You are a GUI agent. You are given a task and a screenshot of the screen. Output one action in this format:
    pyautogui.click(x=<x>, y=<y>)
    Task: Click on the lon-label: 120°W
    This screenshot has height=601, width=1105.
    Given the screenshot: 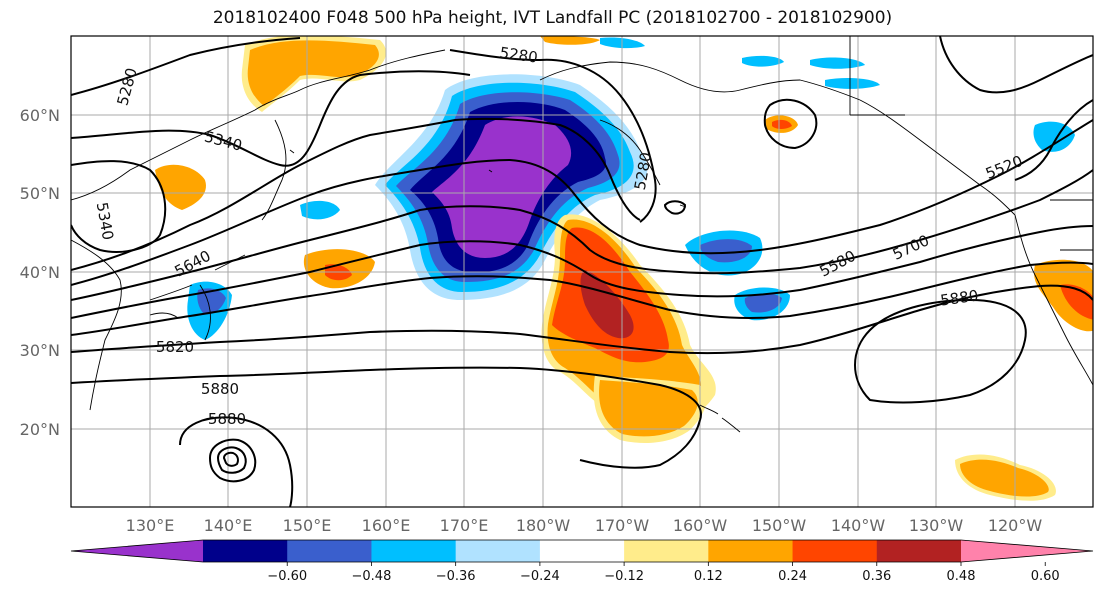 What is the action you would take?
    pyautogui.click(x=1015, y=525)
    